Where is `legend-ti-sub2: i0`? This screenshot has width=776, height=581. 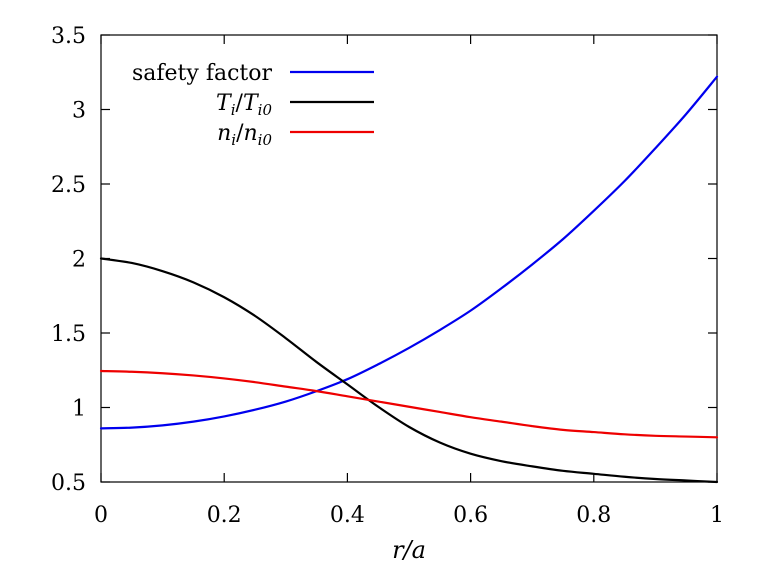 legend-ti-sub2: i0 is located at coordinates (265, 110).